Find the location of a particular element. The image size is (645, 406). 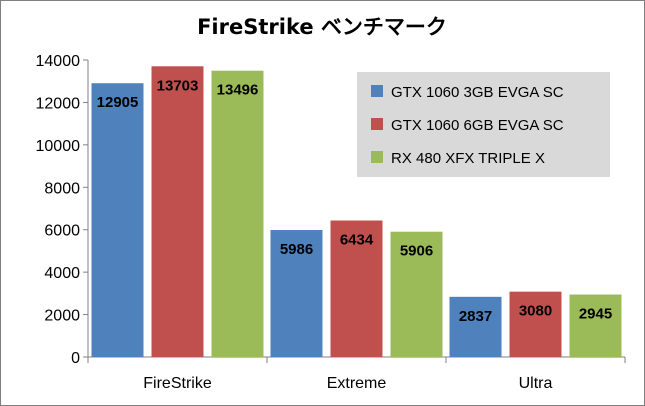

bar-data-label: 13496 is located at coordinates (238, 90).